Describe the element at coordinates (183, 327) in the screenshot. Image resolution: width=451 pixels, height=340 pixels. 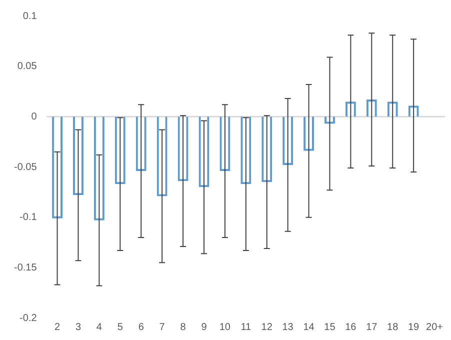
I see `x-tick-label: 8` at that location.